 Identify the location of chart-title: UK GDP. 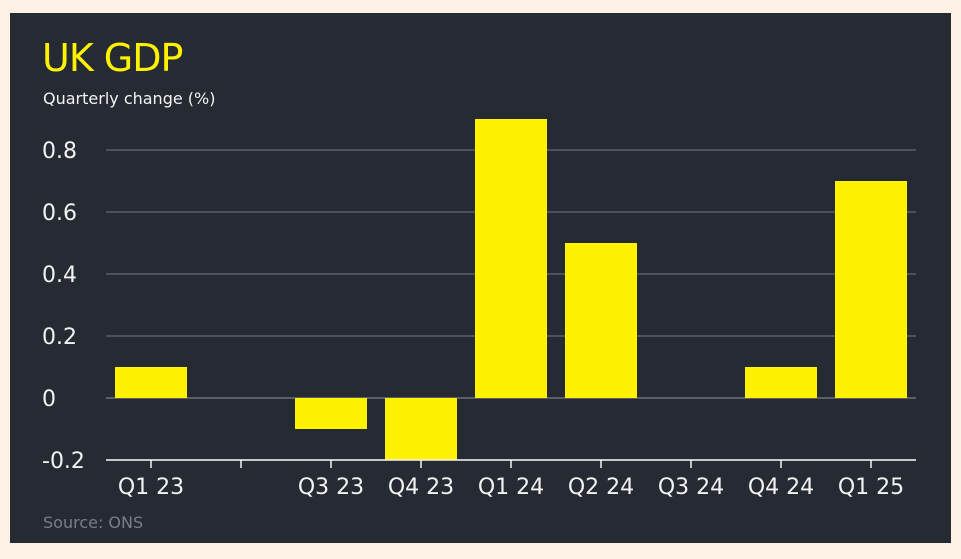
(112, 58).